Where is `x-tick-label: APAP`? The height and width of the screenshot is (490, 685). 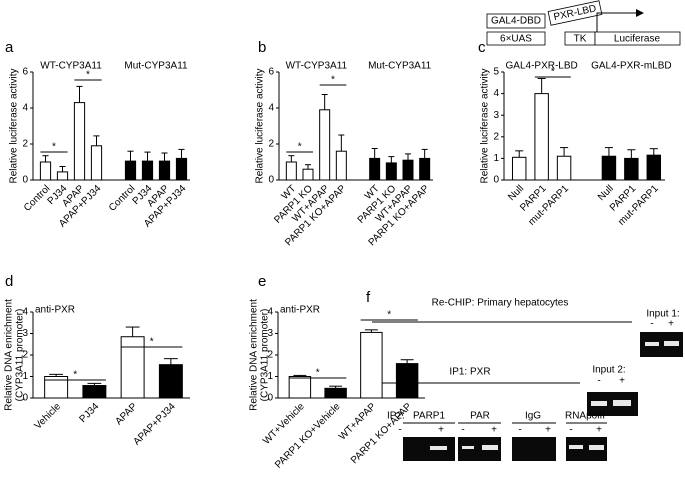
x-tick-label: APAP is located at coordinates (126, 414).